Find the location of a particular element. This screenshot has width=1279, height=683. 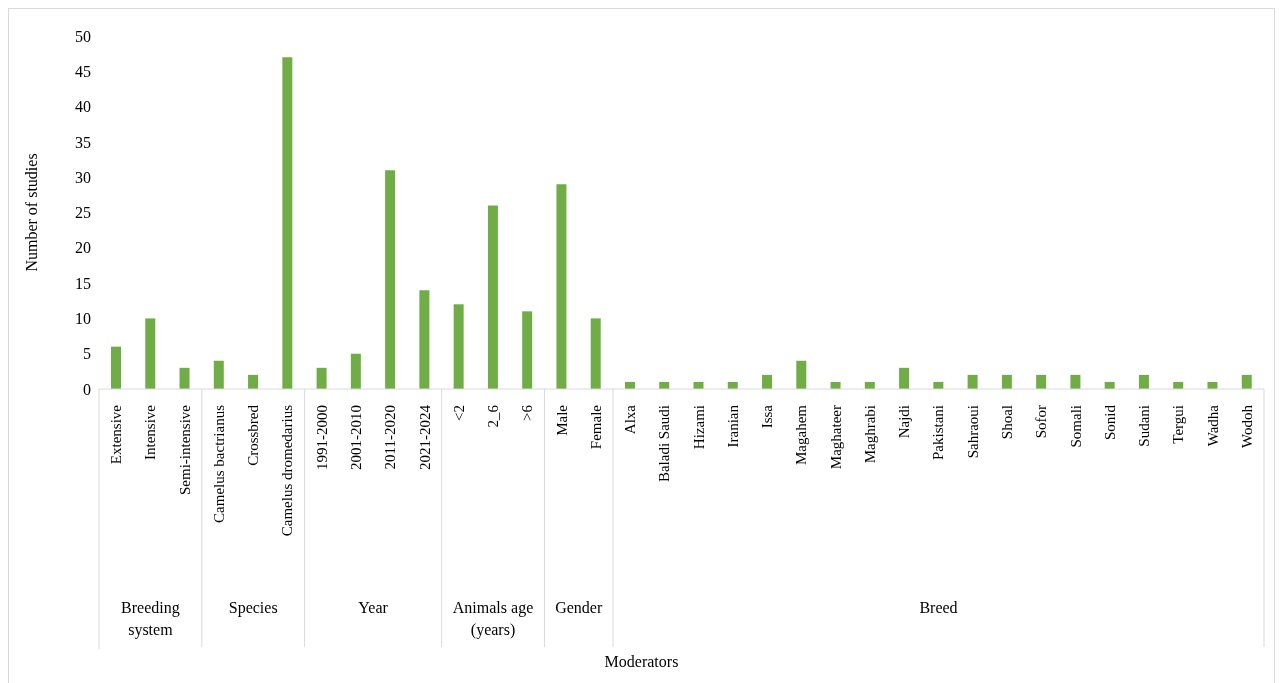

x-tick-label: Tergui is located at coordinates (1178, 424).